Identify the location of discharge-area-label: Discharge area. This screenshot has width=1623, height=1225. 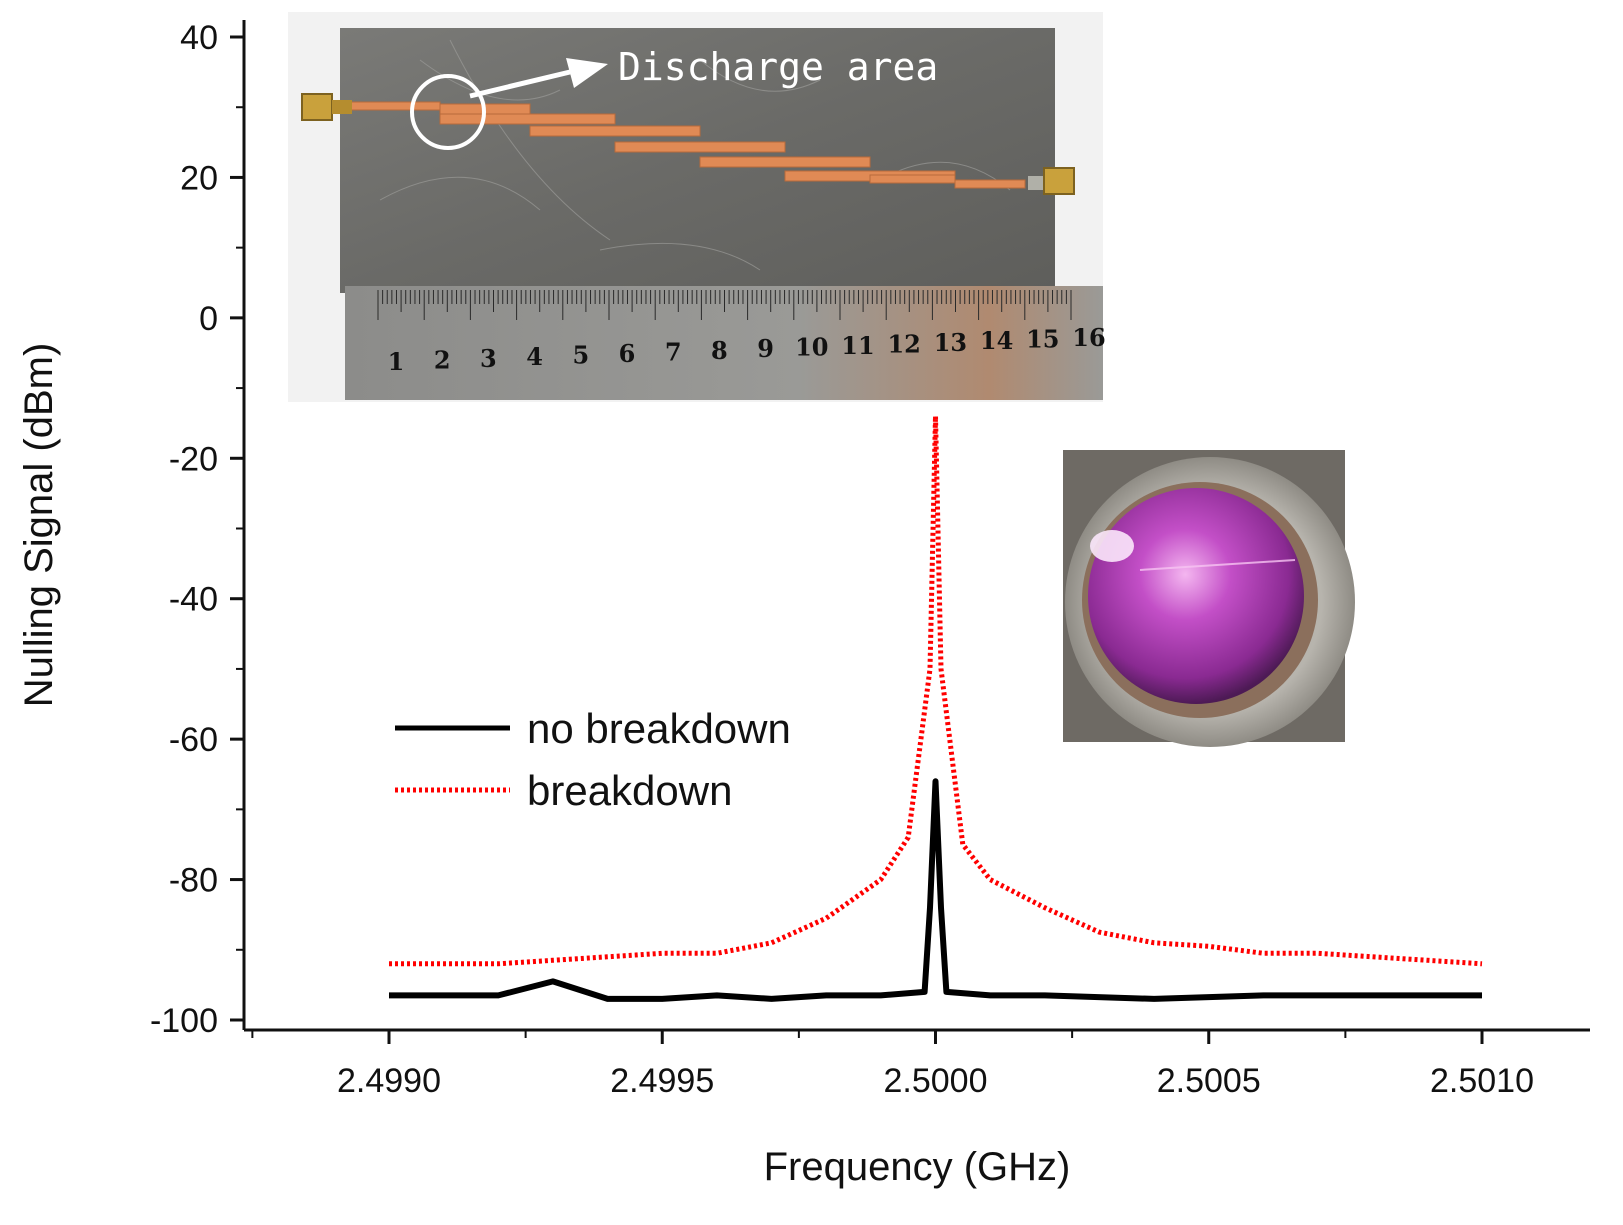
(778, 67).